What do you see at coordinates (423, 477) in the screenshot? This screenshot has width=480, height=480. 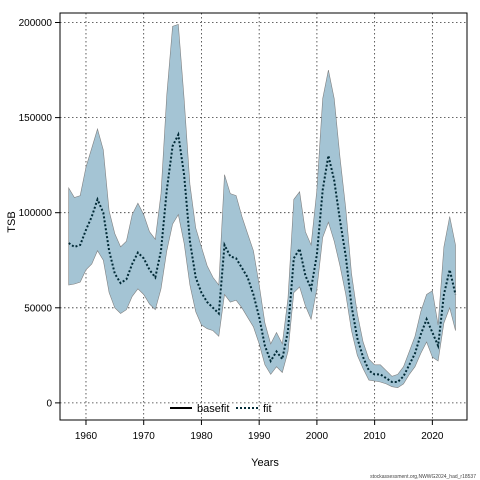 I see `watermark: stockassessment.org,NWWG2024_had_r18537` at bounding box center [423, 477].